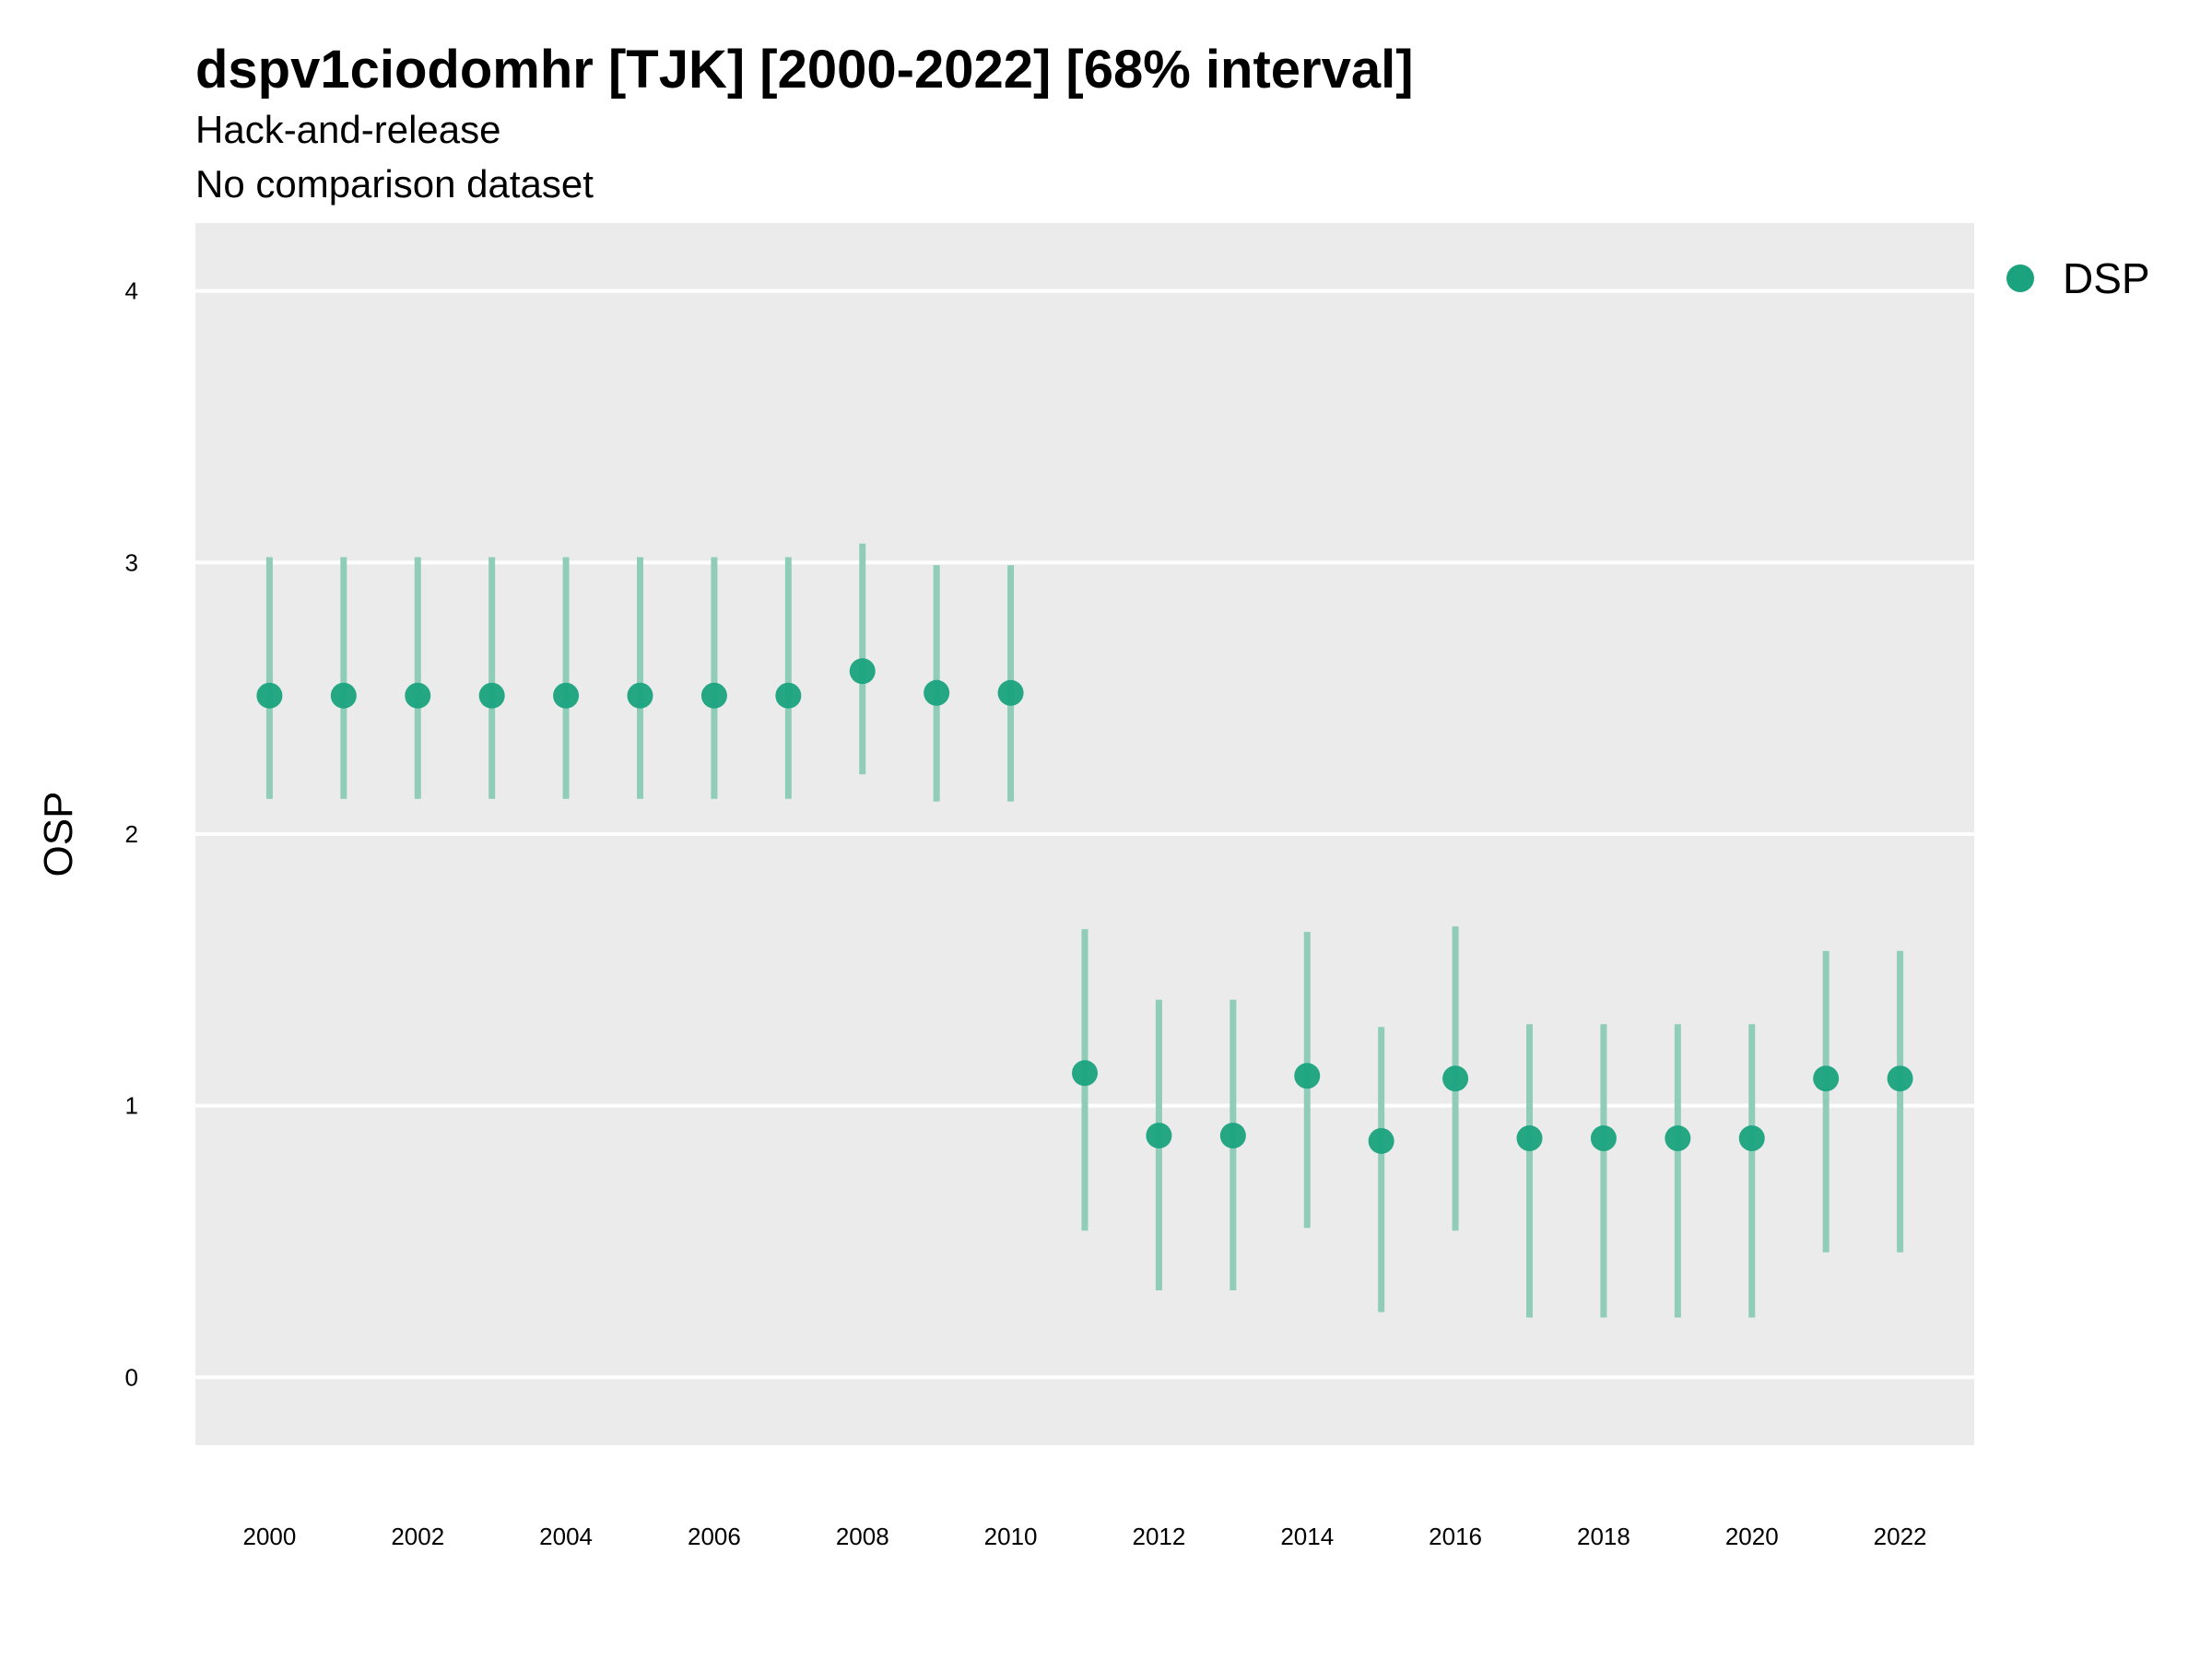 The image size is (2212, 1659). Describe the element at coordinates (269, 1536) in the screenshot. I see `x-tick-label: 2000` at that location.